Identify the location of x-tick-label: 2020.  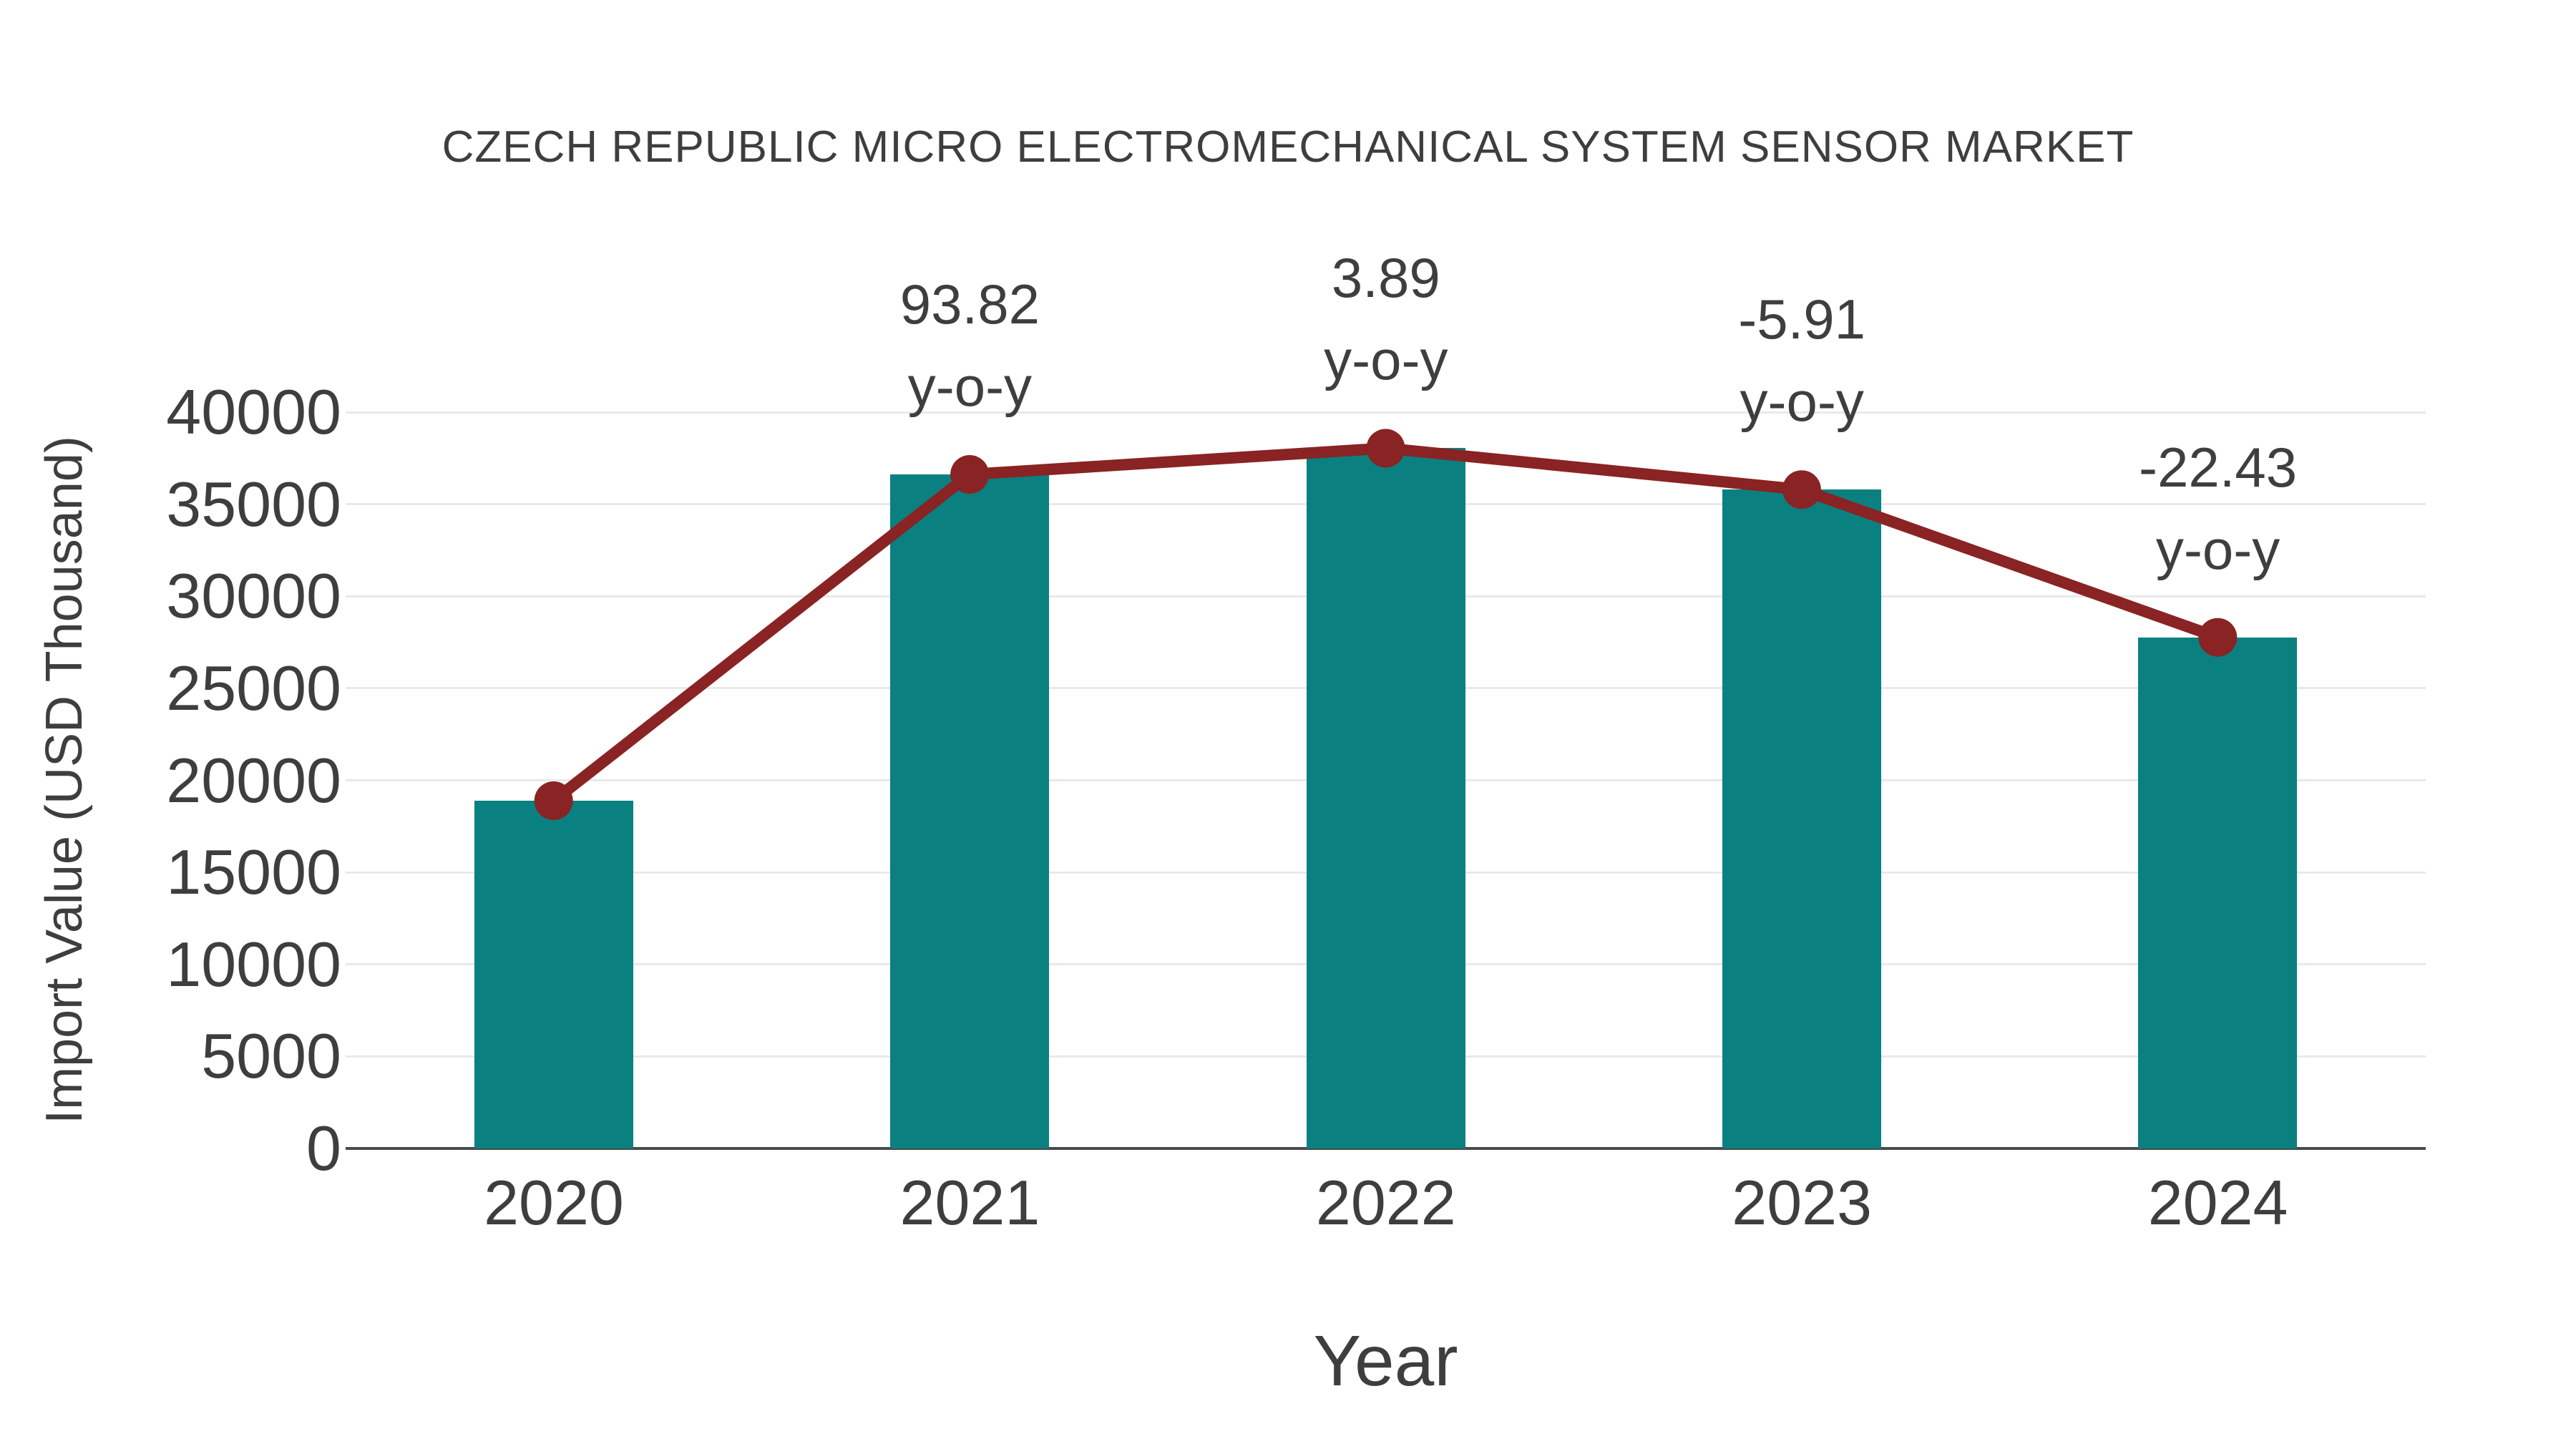
(554, 1202).